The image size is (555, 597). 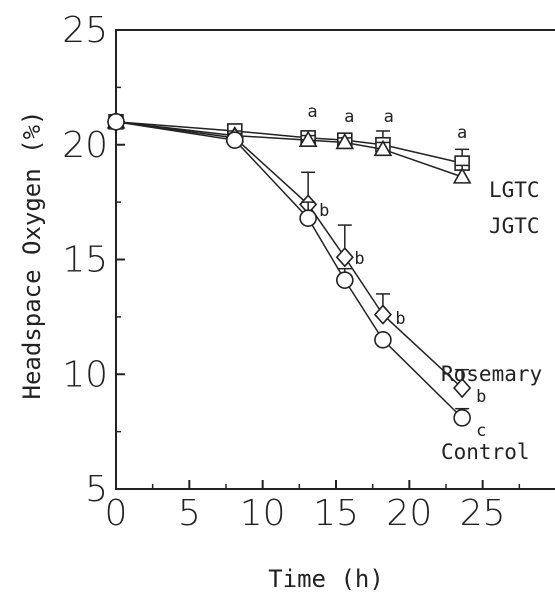 What do you see at coordinates (326, 579) in the screenshot?
I see `x-axis-title: Time (h)` at bounding box center [326, 579].